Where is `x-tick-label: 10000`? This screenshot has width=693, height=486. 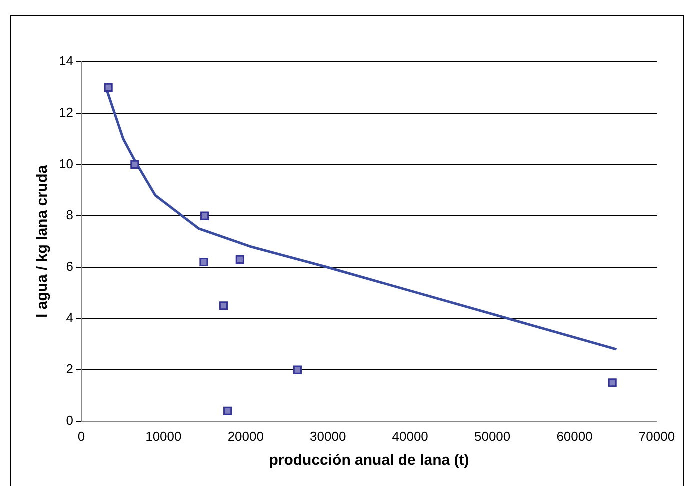
x-tick-label: 10000 is located at coordinates (164, 436).